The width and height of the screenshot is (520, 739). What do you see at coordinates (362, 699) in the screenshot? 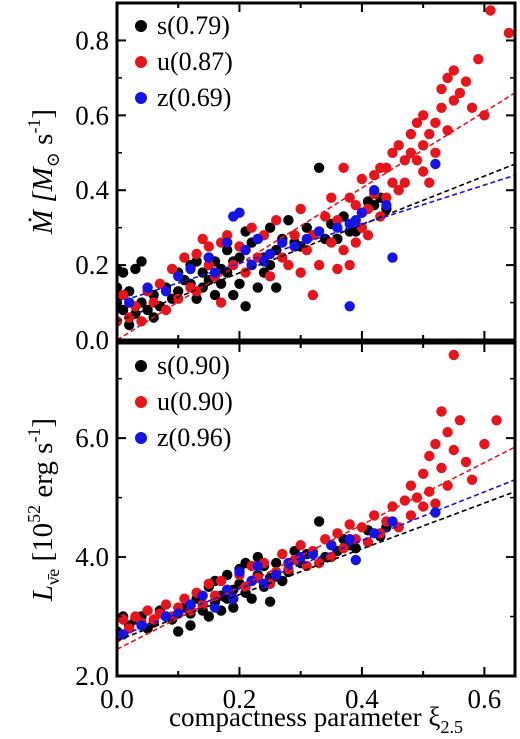
I see `x-tick-label: 0.4` at bounding box center [362, 699].